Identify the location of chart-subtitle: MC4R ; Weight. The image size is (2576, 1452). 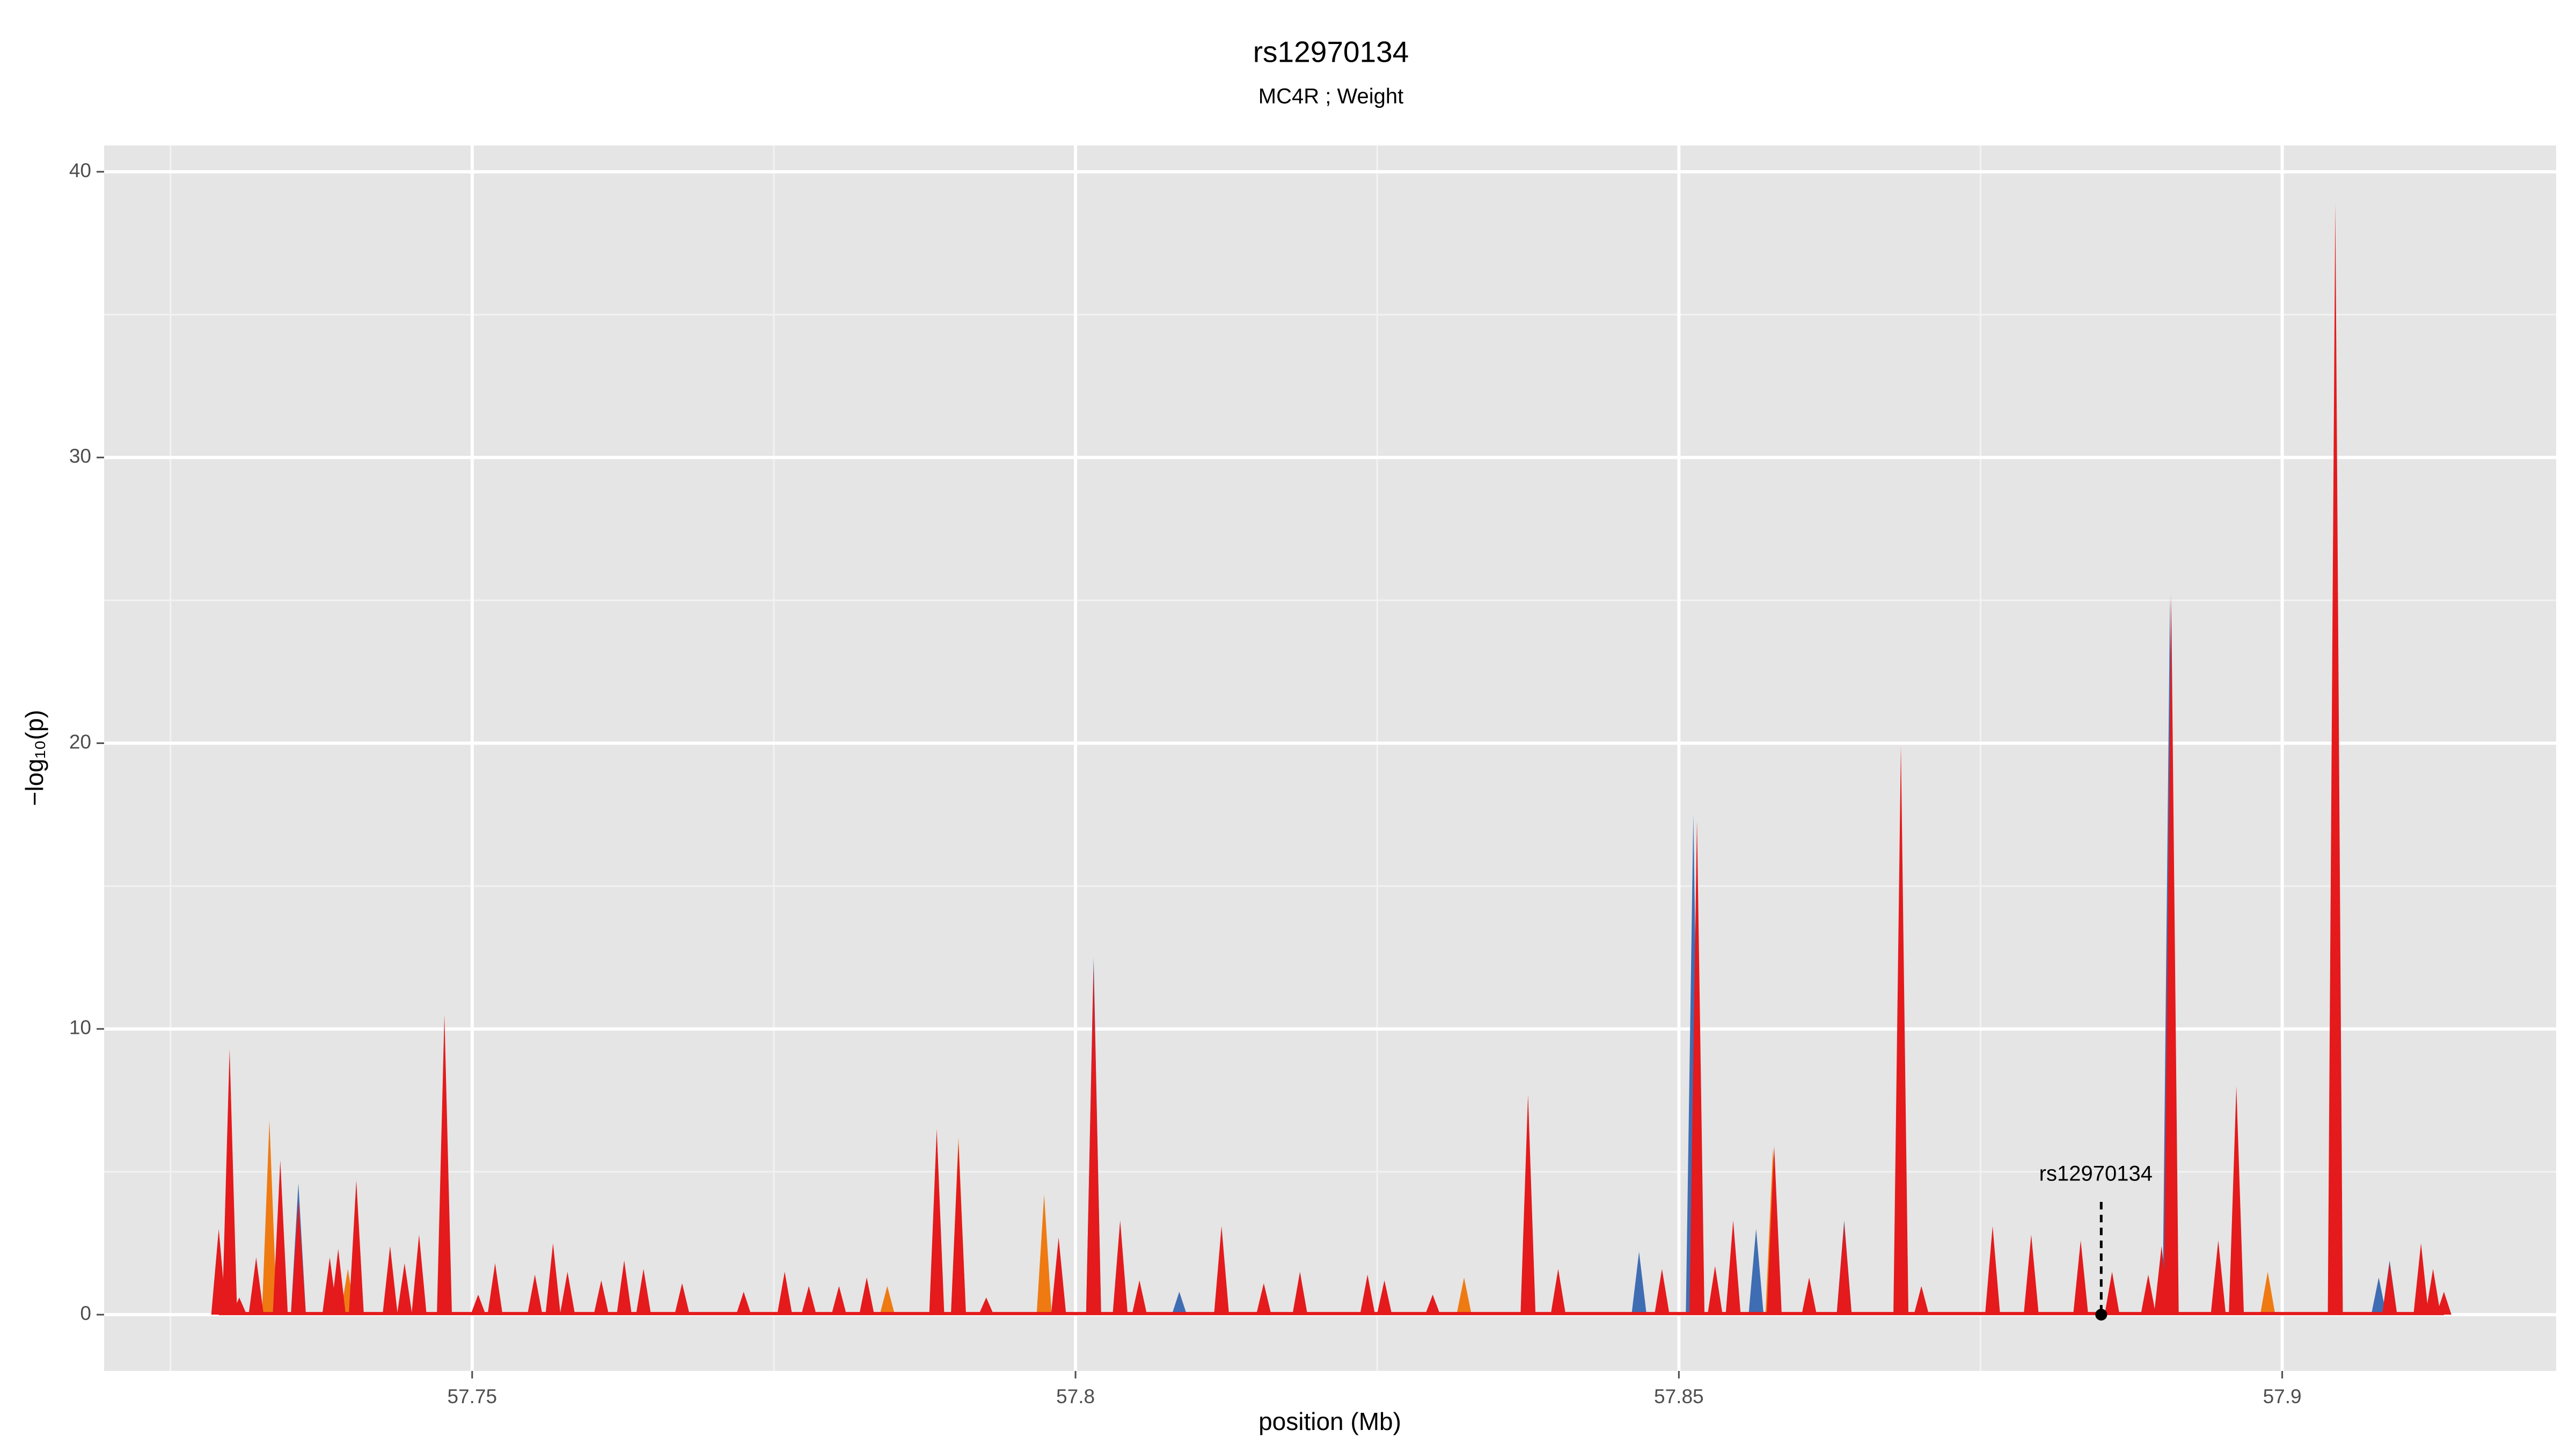
(1330, 96).